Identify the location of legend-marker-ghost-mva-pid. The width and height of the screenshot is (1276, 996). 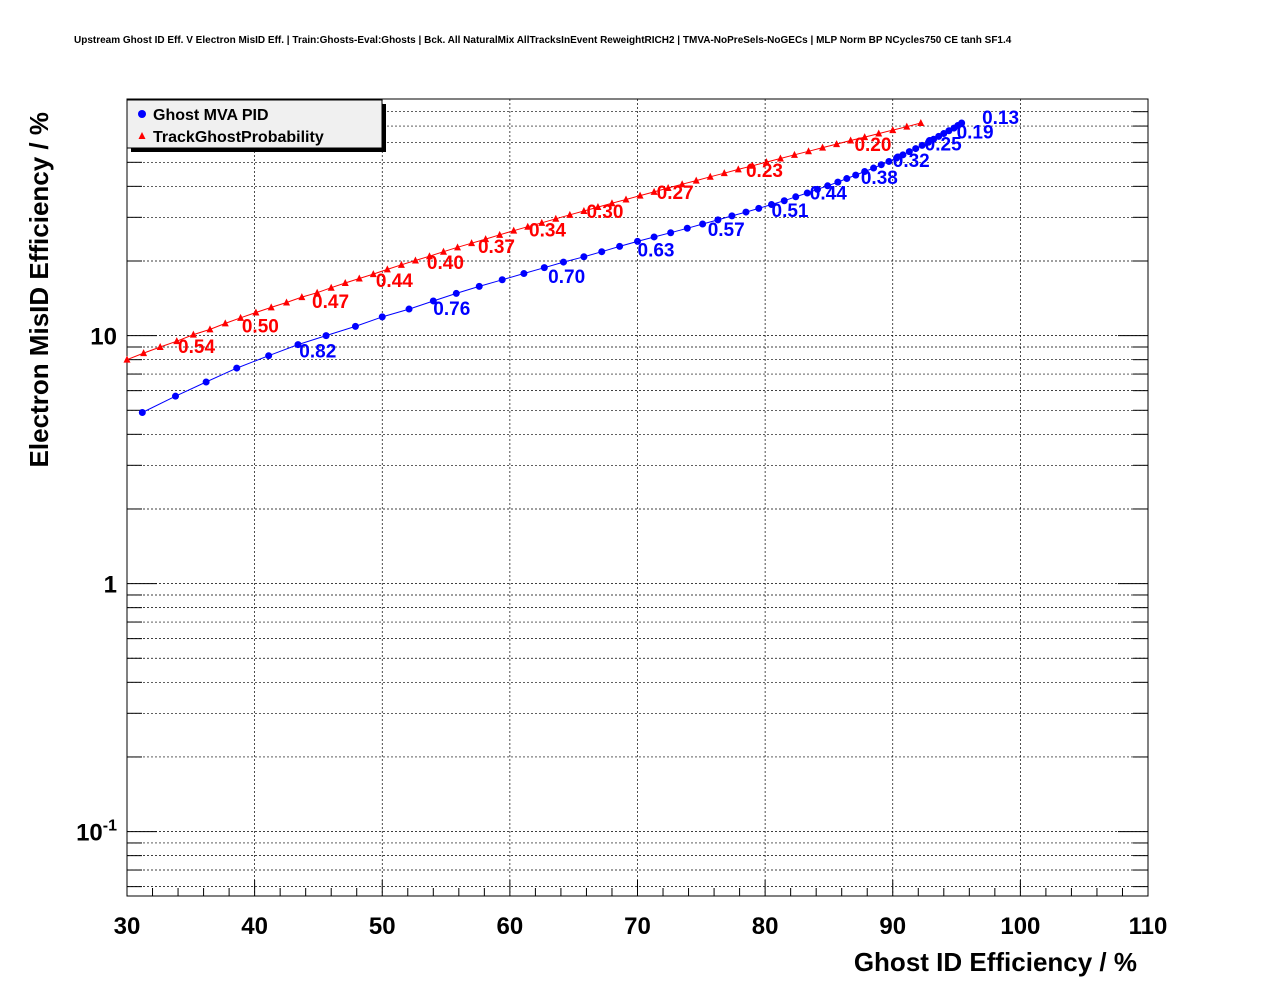
(142, 114).